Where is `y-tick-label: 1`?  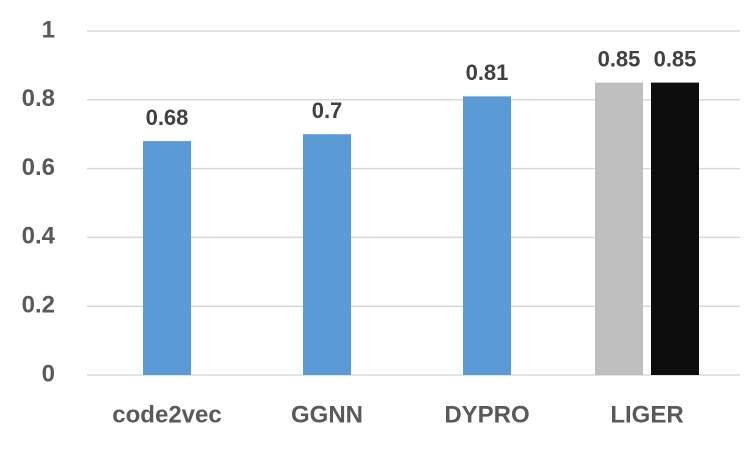 y-tick-label: 1 is located at coordinates (48, 29).